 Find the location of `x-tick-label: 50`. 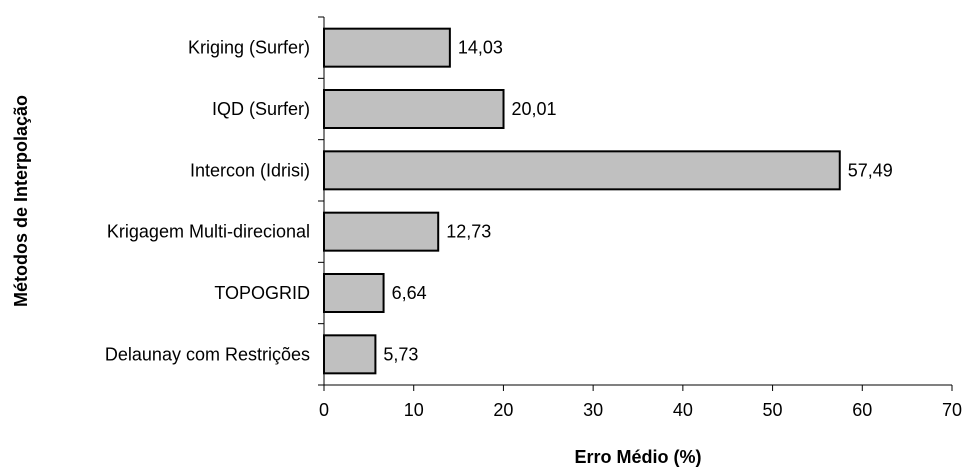

x-tick-label: 50 is located at coordinates (773, 410).